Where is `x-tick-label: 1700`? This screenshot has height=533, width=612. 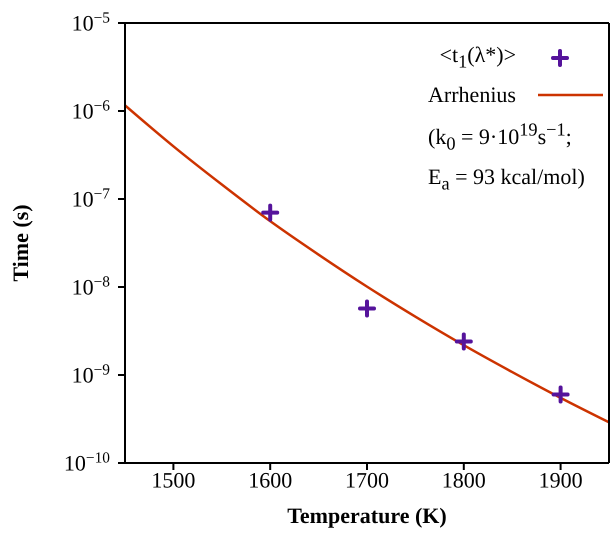 x-tick-label: 1700 is located at coordinates (367, 480).